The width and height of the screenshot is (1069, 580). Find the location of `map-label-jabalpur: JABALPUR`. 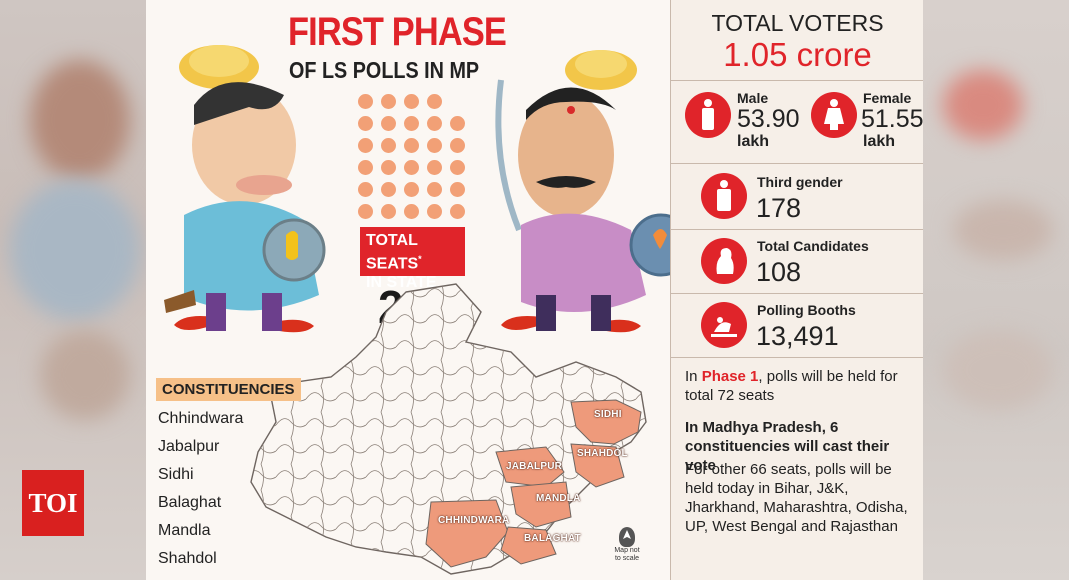

map-label-jabalpur: JABALPUR is located at coordinates (534, 466).